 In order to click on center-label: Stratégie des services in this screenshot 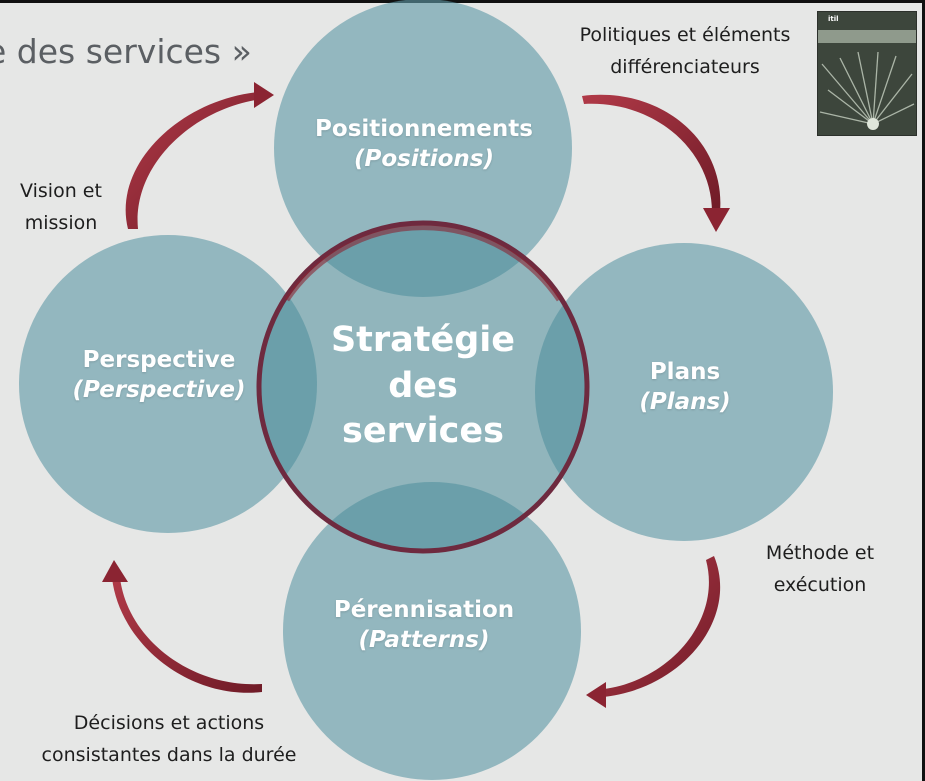, I will do `click(423, 386)`.